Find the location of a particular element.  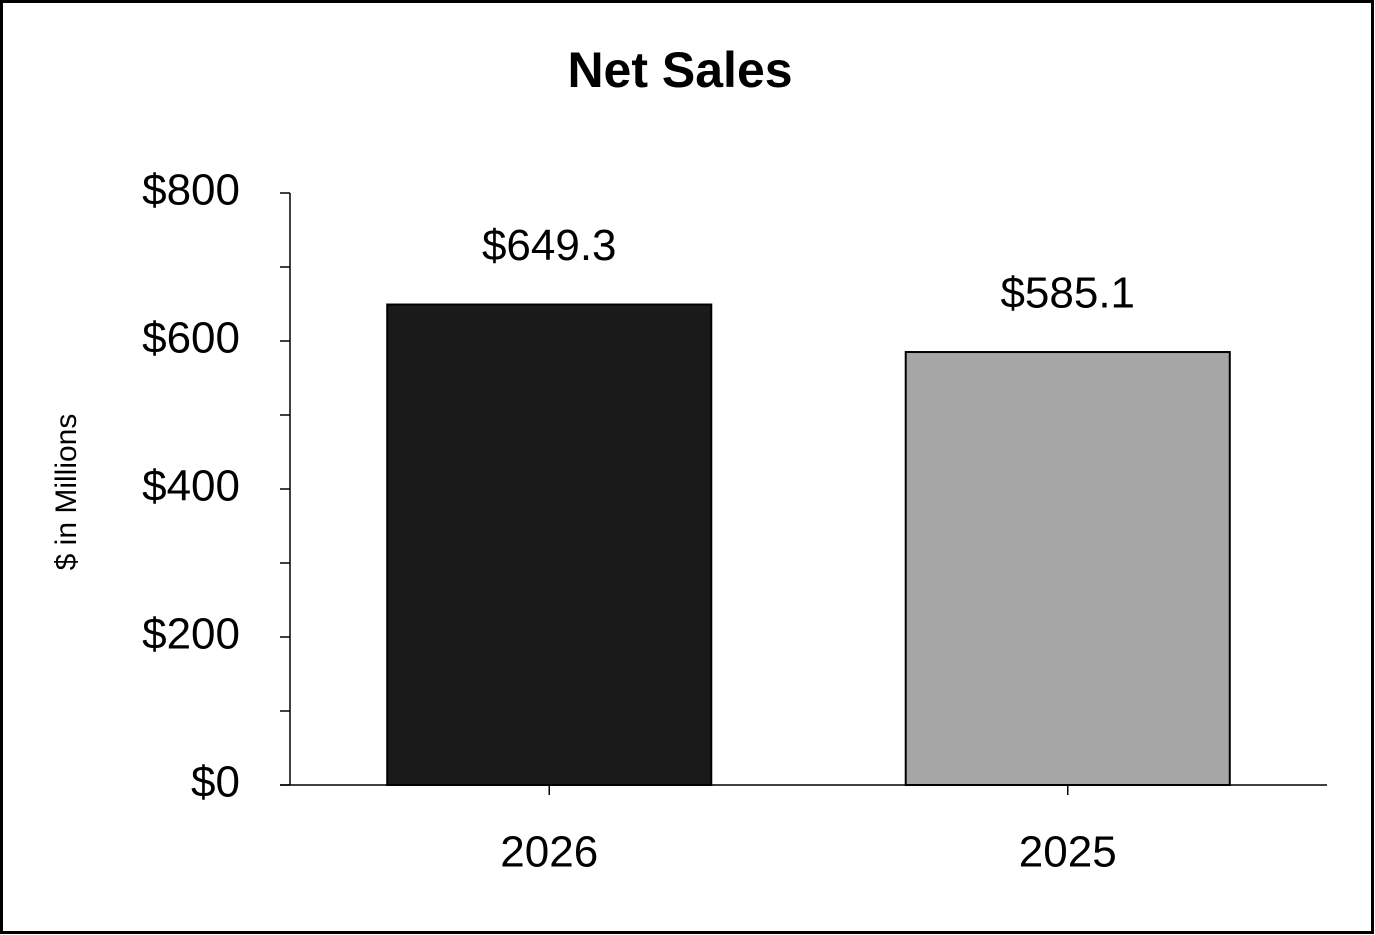

y-tick-label: $600 is located at coordinates (191, 338).